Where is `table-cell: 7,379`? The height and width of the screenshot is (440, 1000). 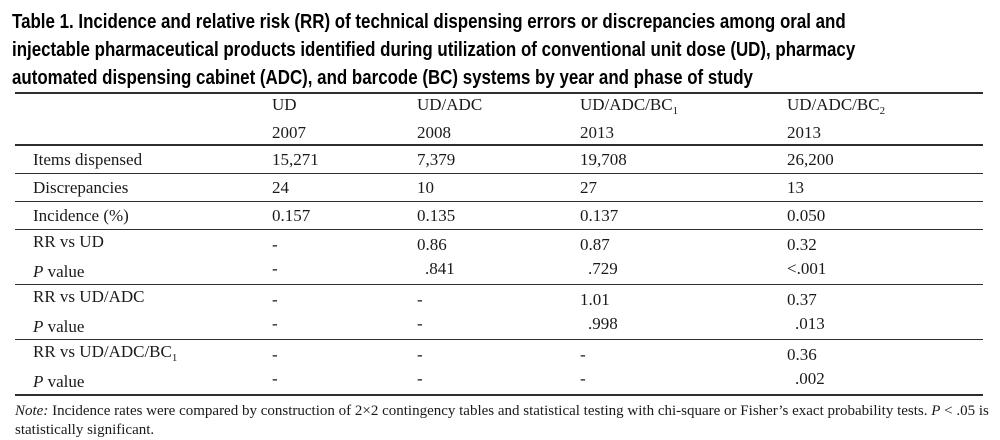
table-cell: 7,379 is located at coordinates (436, 159).